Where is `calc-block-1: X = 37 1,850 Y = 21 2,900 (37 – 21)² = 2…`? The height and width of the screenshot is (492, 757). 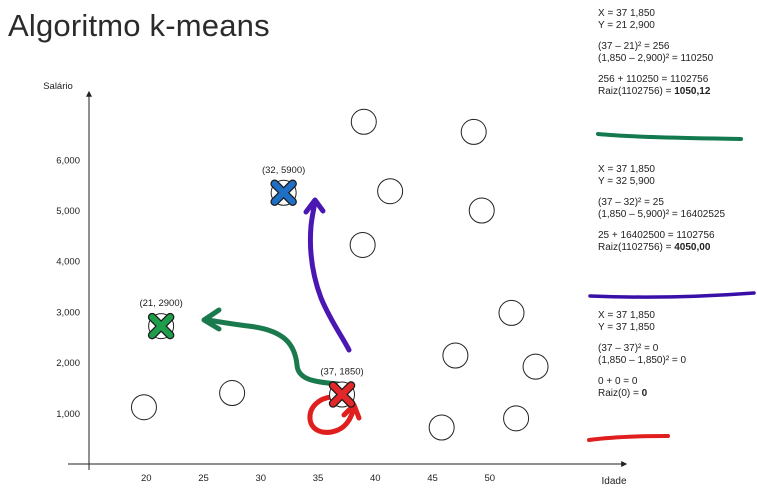
calc-block-1: X = 37 1,850 Y = 21 2,900 (37 – 21)² = 2… is located at coordinates (655, 53).